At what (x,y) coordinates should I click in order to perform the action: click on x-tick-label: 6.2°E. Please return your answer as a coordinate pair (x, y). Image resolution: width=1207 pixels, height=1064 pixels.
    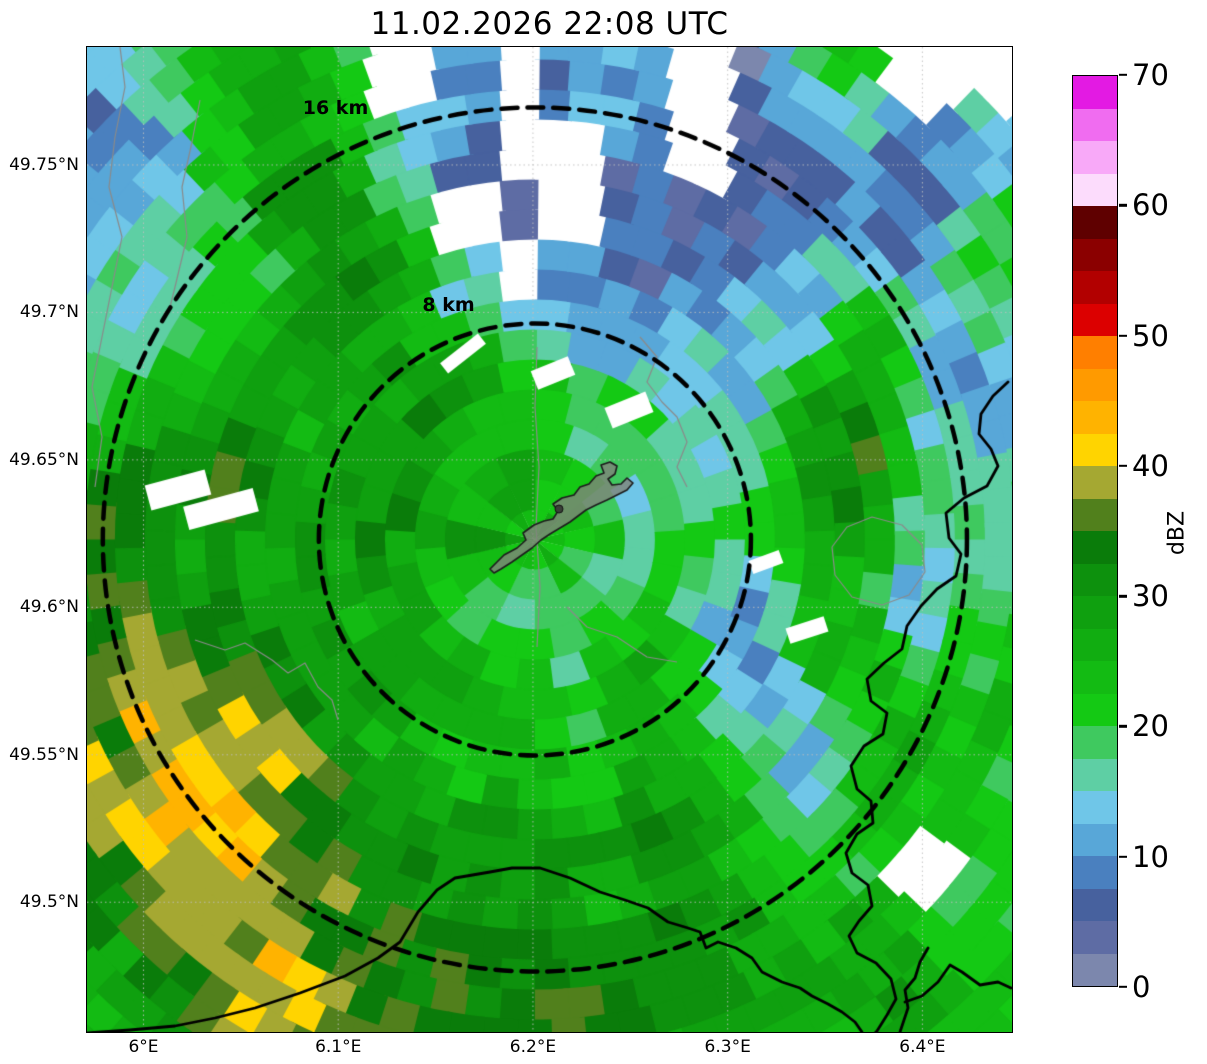
    Looking at the image, I should click on (533, 1047).